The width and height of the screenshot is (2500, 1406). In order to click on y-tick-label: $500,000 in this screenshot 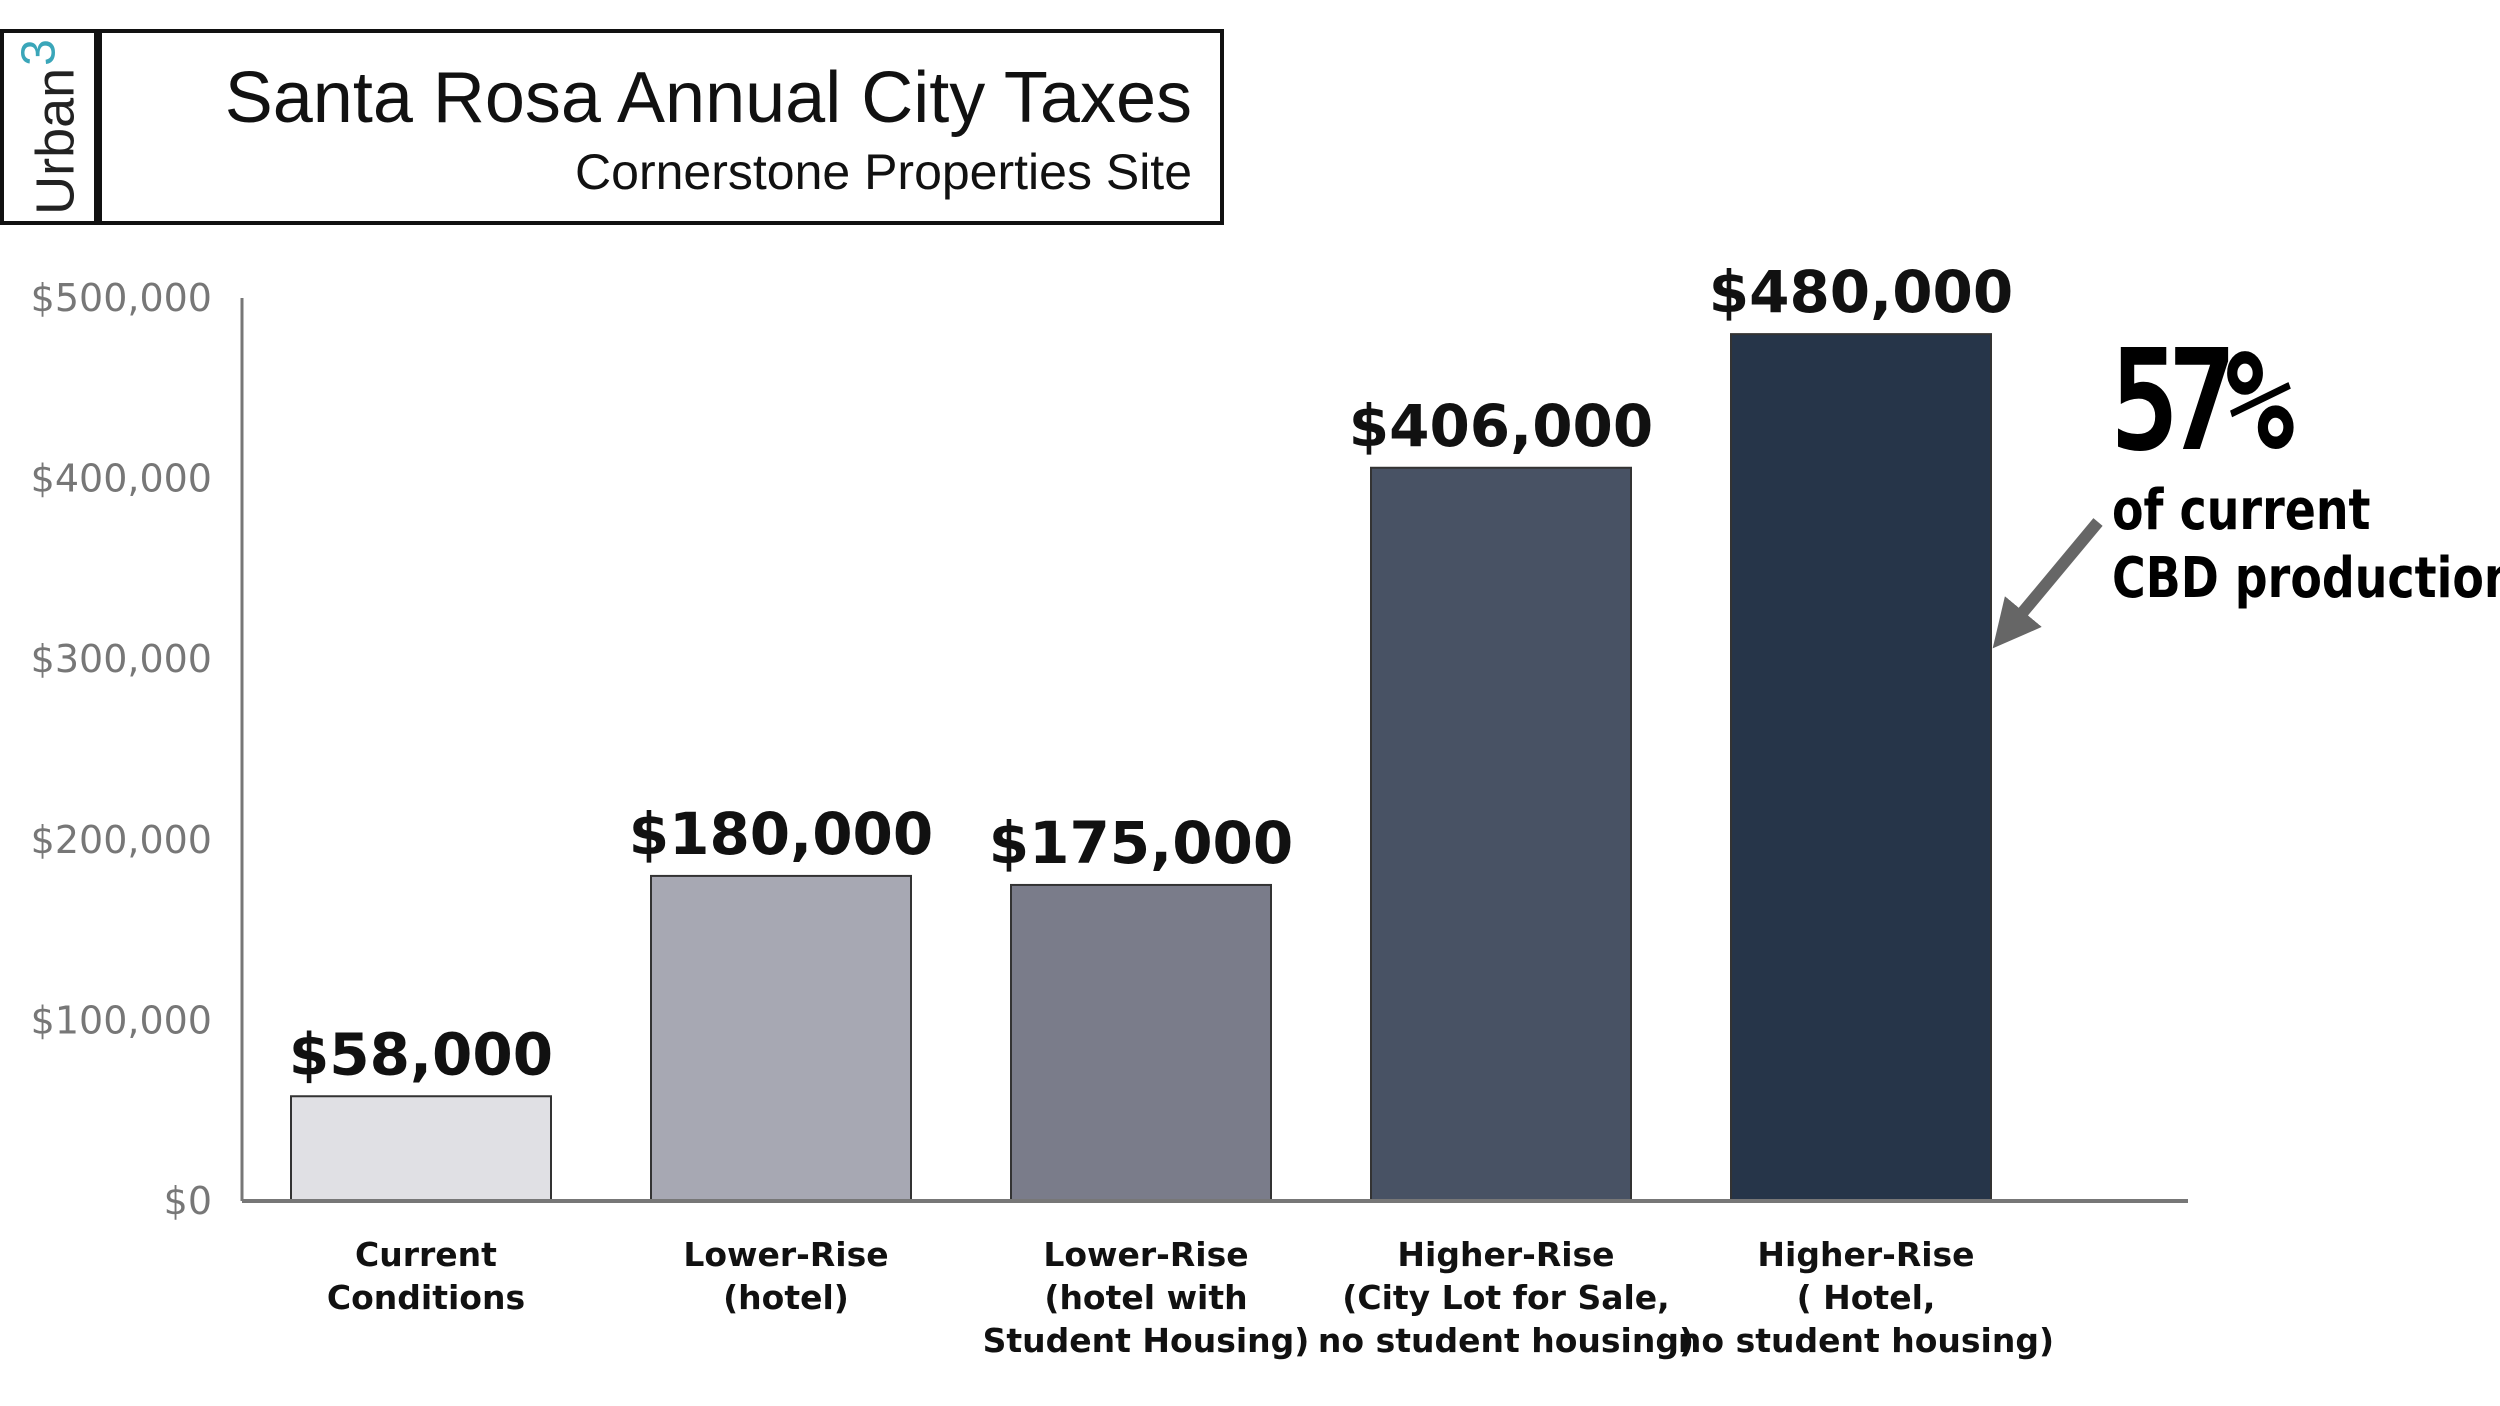, I will do `click(121, 298)`.